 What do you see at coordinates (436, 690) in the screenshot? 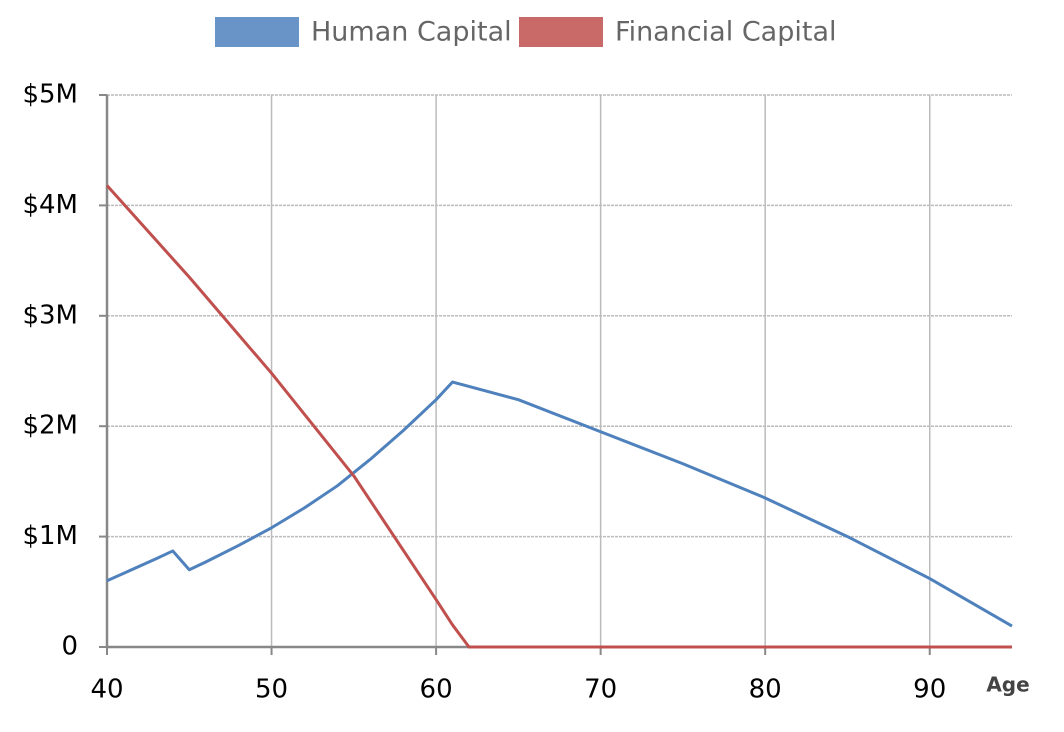
I see `x-tick-label: 60` at bounding box center [436, 690].